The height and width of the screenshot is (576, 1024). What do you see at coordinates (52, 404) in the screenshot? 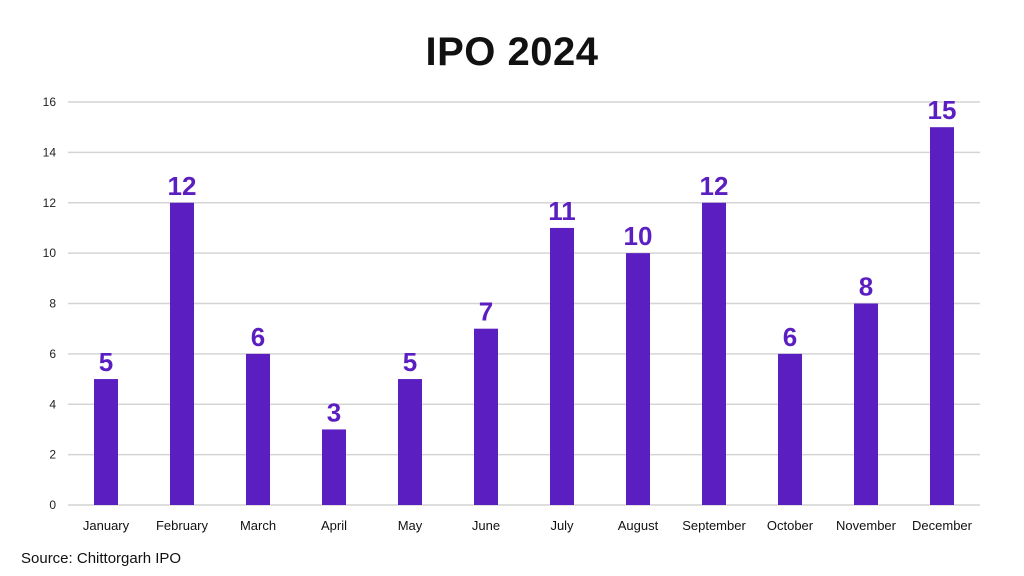
I see `y-tick-label: 4` at bounding box center [52, 404].